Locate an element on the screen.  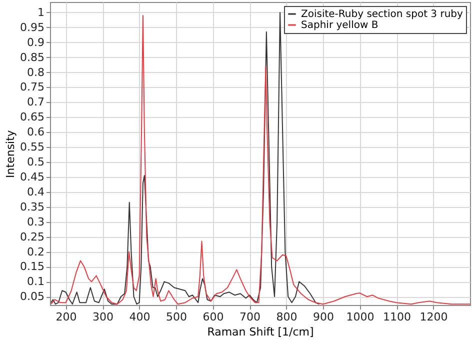
y-tick-label: 0.8 is located at coordinates (35, 72).